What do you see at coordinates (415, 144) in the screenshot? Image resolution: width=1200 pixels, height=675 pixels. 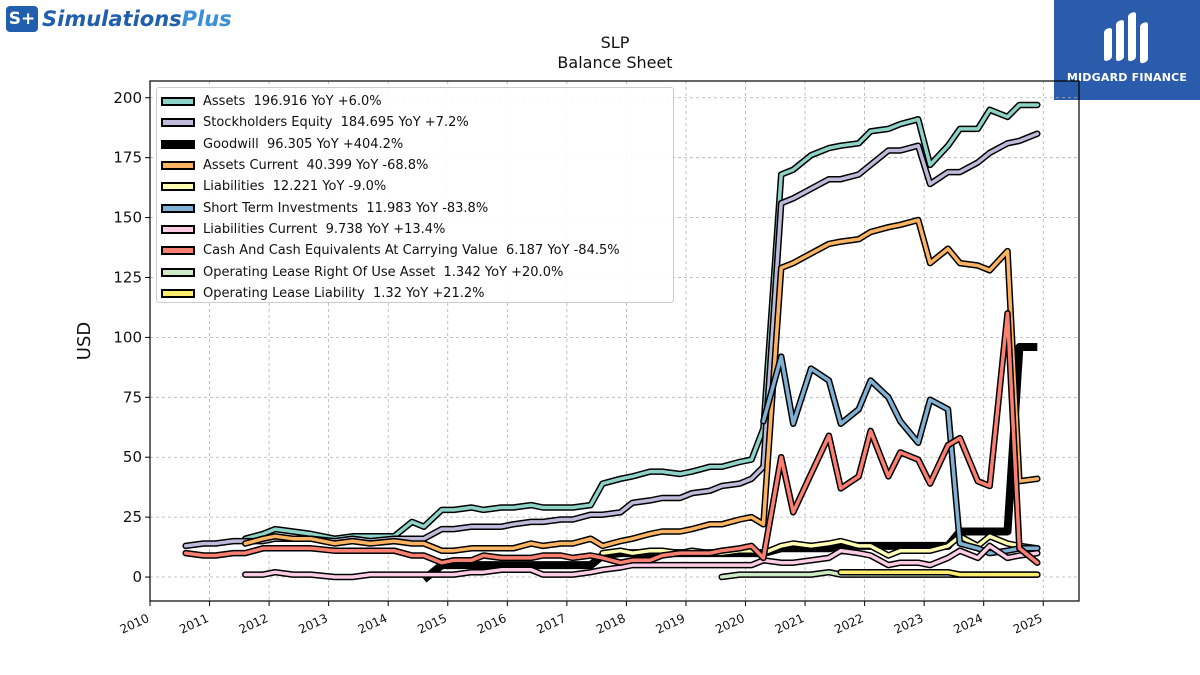 I see `legend-item: Goodwill 96.305 YoY +404.2%` at bounding box center [415, 144].